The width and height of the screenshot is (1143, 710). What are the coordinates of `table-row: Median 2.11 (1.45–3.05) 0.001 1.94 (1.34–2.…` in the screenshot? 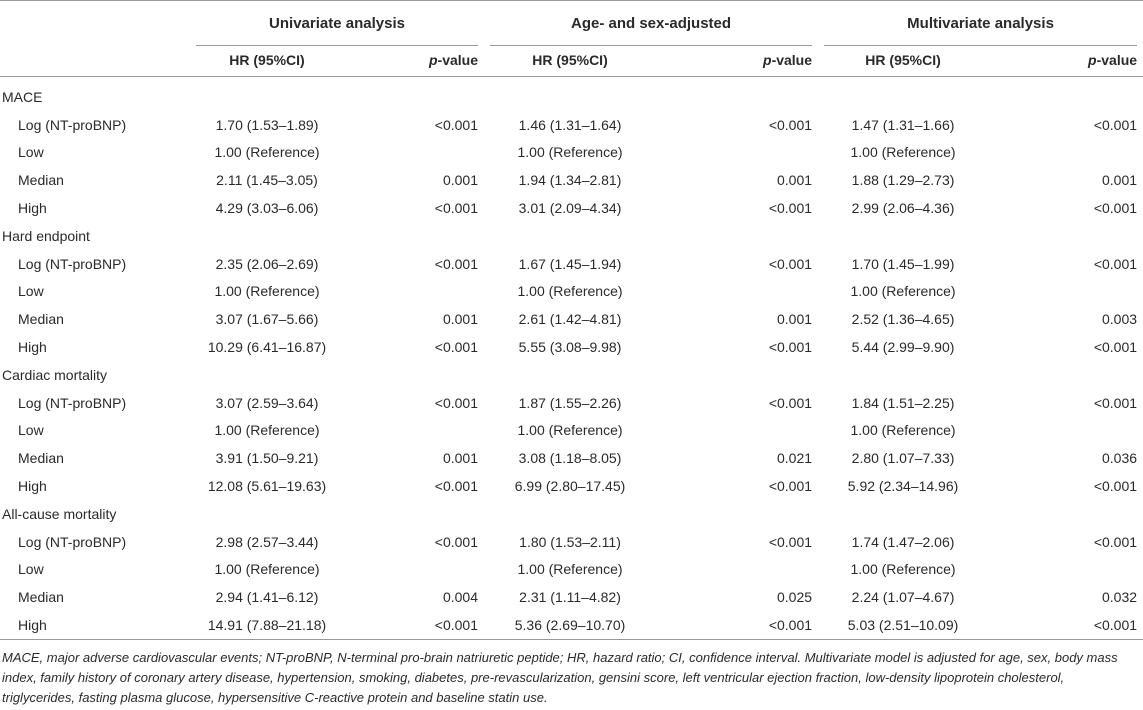 It's located at (571, 180).